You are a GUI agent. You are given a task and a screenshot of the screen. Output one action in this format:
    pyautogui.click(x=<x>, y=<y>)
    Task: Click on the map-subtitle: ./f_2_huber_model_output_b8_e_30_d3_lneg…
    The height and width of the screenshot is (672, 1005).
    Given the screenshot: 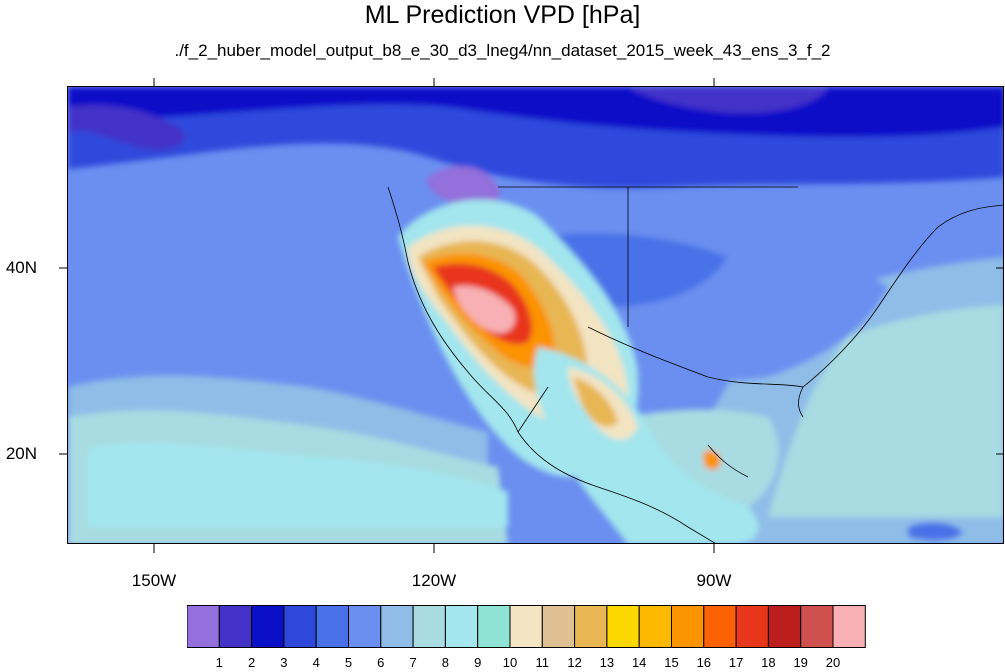 What is the action you would take?
    pyautogui.click(x=502, y=50)
    